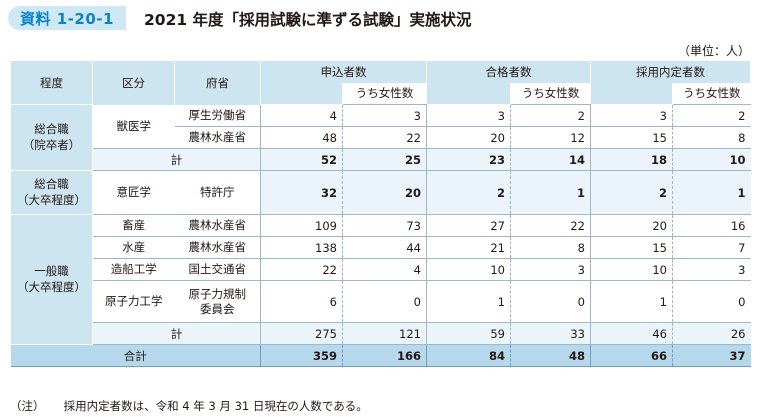  Describe the element at coordinates (384, 159) in the screenshot. I see `value-cell: 25` at that location.